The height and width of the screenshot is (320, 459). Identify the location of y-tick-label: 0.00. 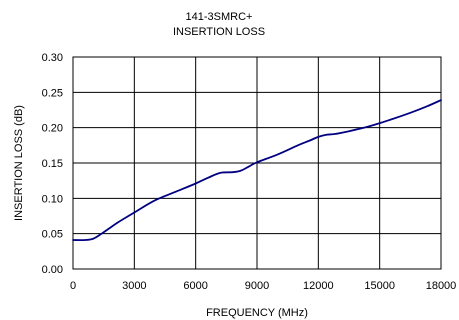
(52, 270).